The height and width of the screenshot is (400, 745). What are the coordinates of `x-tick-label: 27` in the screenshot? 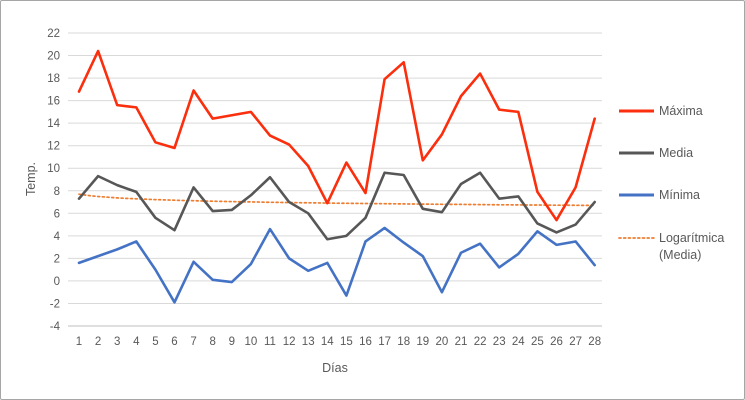 It's located at (575, 342).